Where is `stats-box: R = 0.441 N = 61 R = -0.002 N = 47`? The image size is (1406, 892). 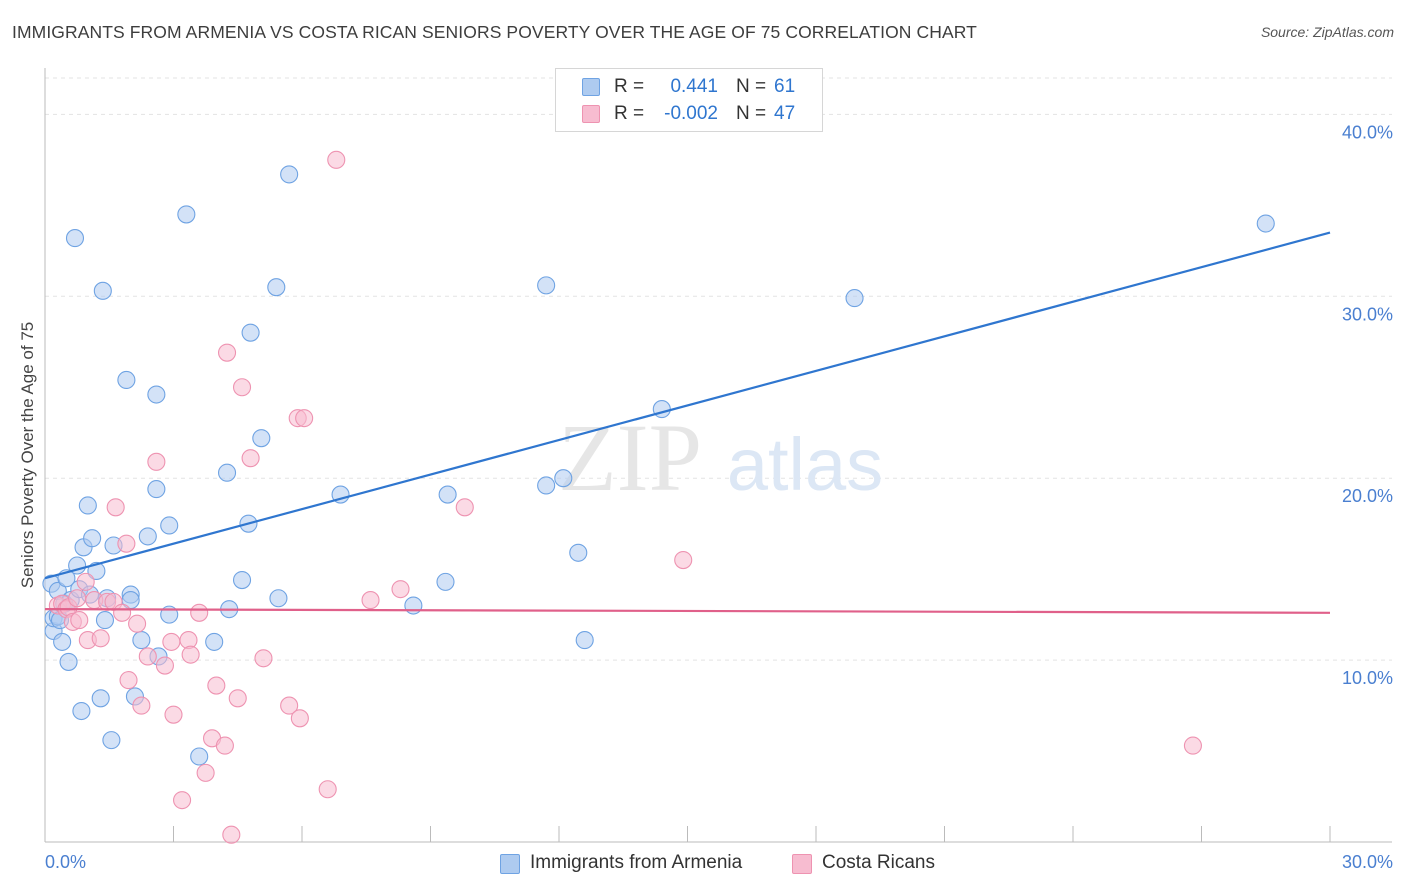
stats-box: R = 0.441 N = 61 R = -0.002 N = 47 is located at coordinates (689, 100).